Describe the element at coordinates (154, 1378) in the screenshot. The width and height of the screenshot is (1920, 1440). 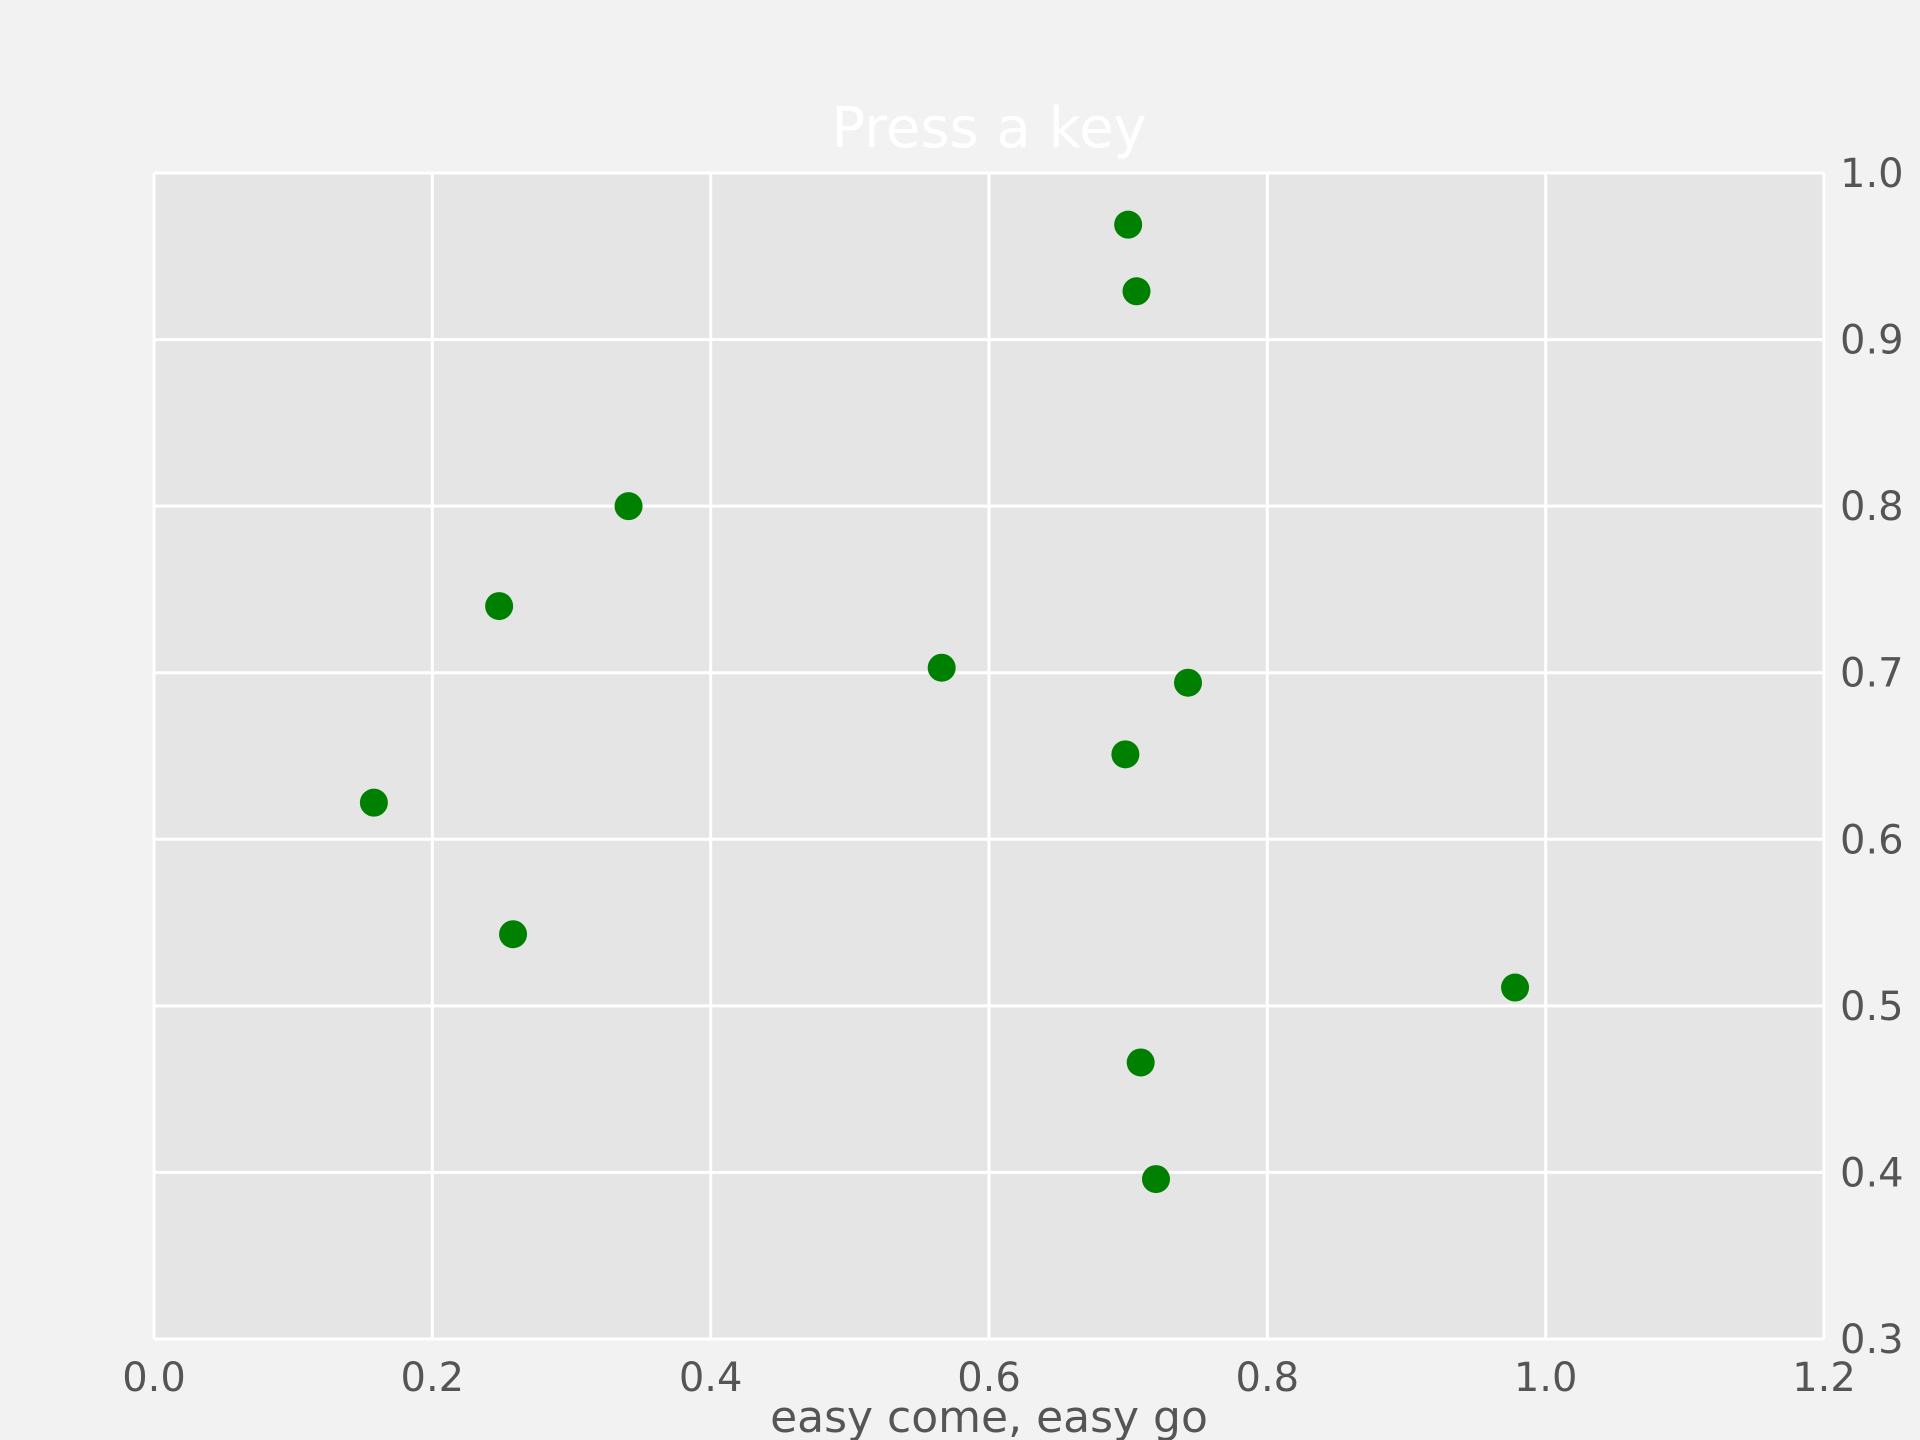
I see `x-tick-label: 0.0` at that location.